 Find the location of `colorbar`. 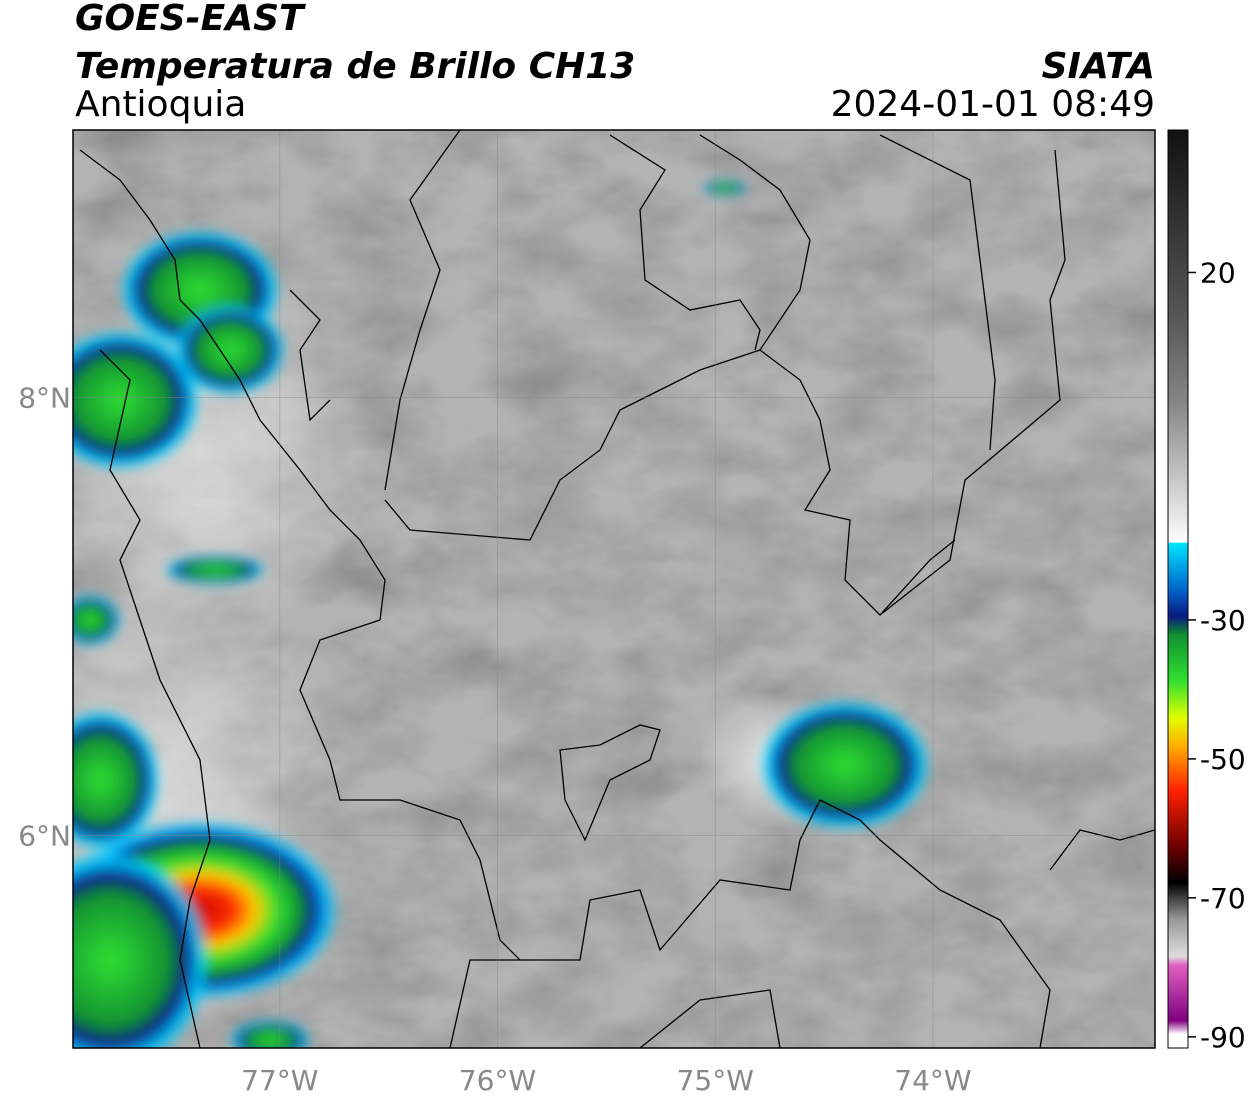

colorbar is located at coordinates (1178, 589).